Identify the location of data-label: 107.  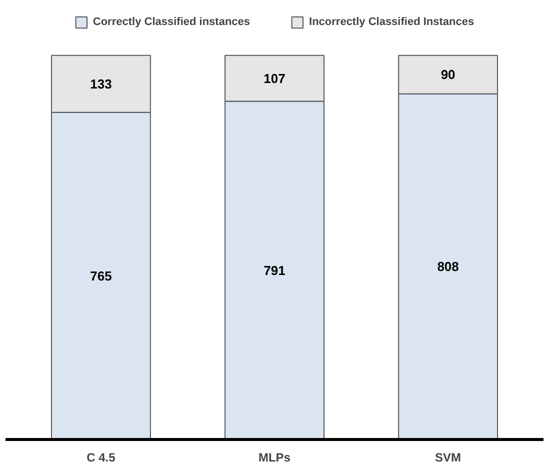
(275, 78).